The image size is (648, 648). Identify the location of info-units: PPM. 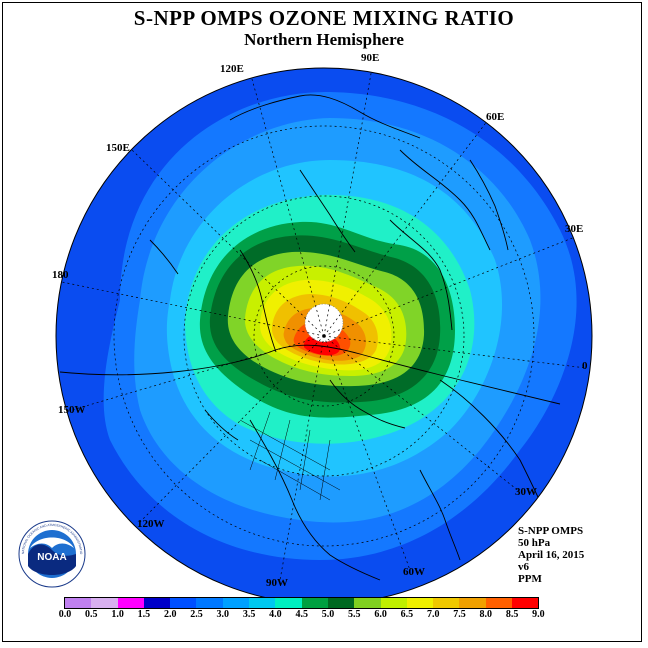
(530, 579).